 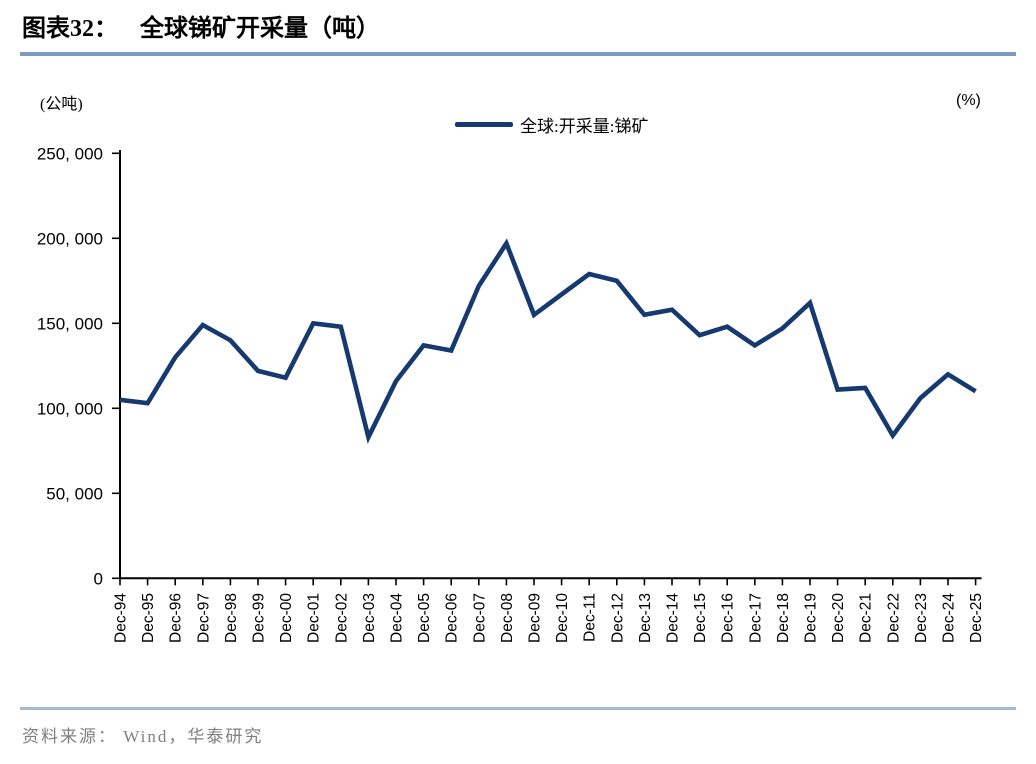 I want to click on x-tick-label: Dec-05, so click(x=424, y=618).